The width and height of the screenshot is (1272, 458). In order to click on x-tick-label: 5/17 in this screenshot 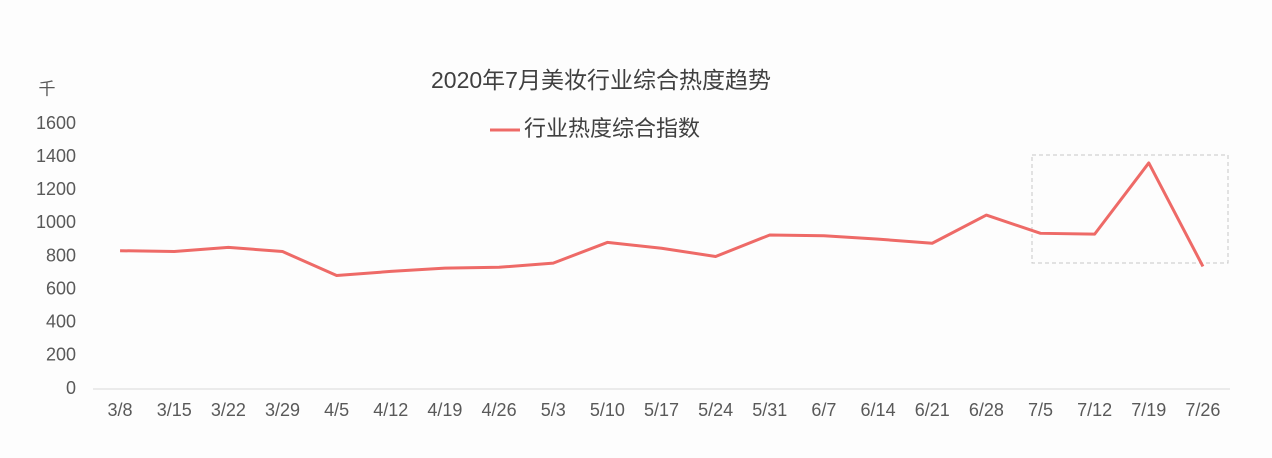, I will do `click(661, 410)`.